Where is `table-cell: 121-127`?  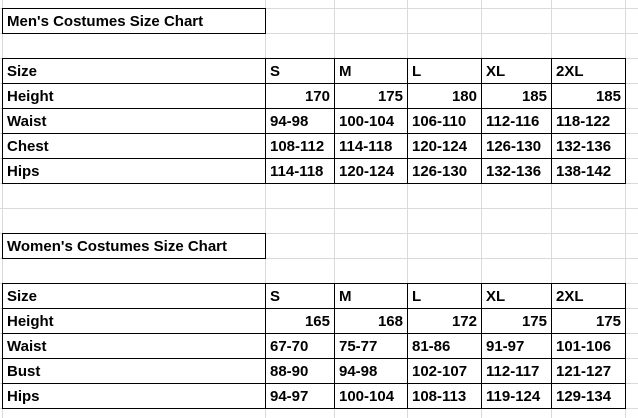
table-cell: 121-127 is located at coordinates (588, 371).